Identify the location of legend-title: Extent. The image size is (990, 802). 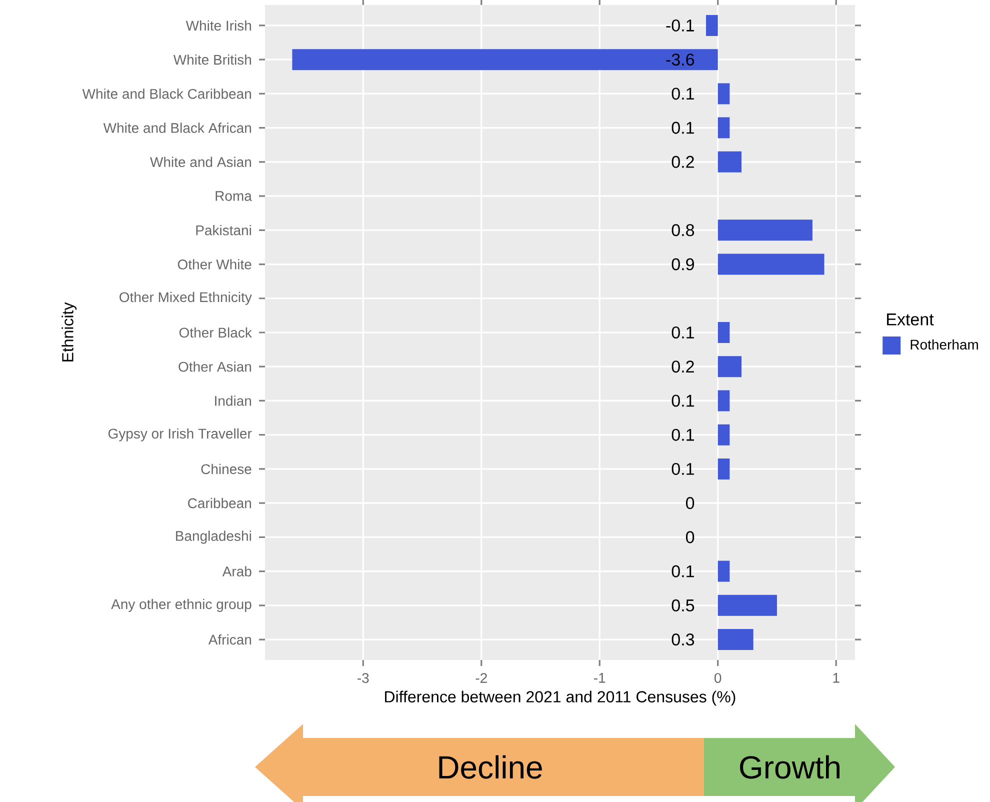
(910, 320).